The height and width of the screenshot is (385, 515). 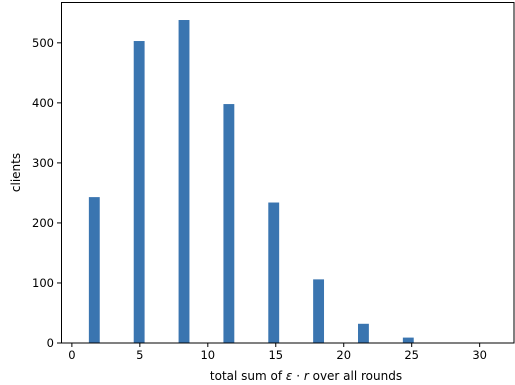 What do you see at coordinates (43, 223) in the screenshot?
I see `y-tick-label: 200` at bounding box center [43, 223].